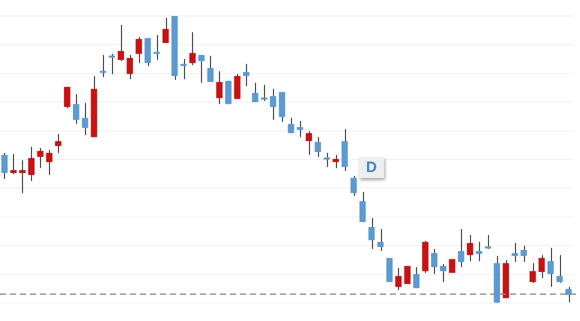  Describe the element at coordinates (371, 167) in the screenshot. I see `annotation: D` at that location.